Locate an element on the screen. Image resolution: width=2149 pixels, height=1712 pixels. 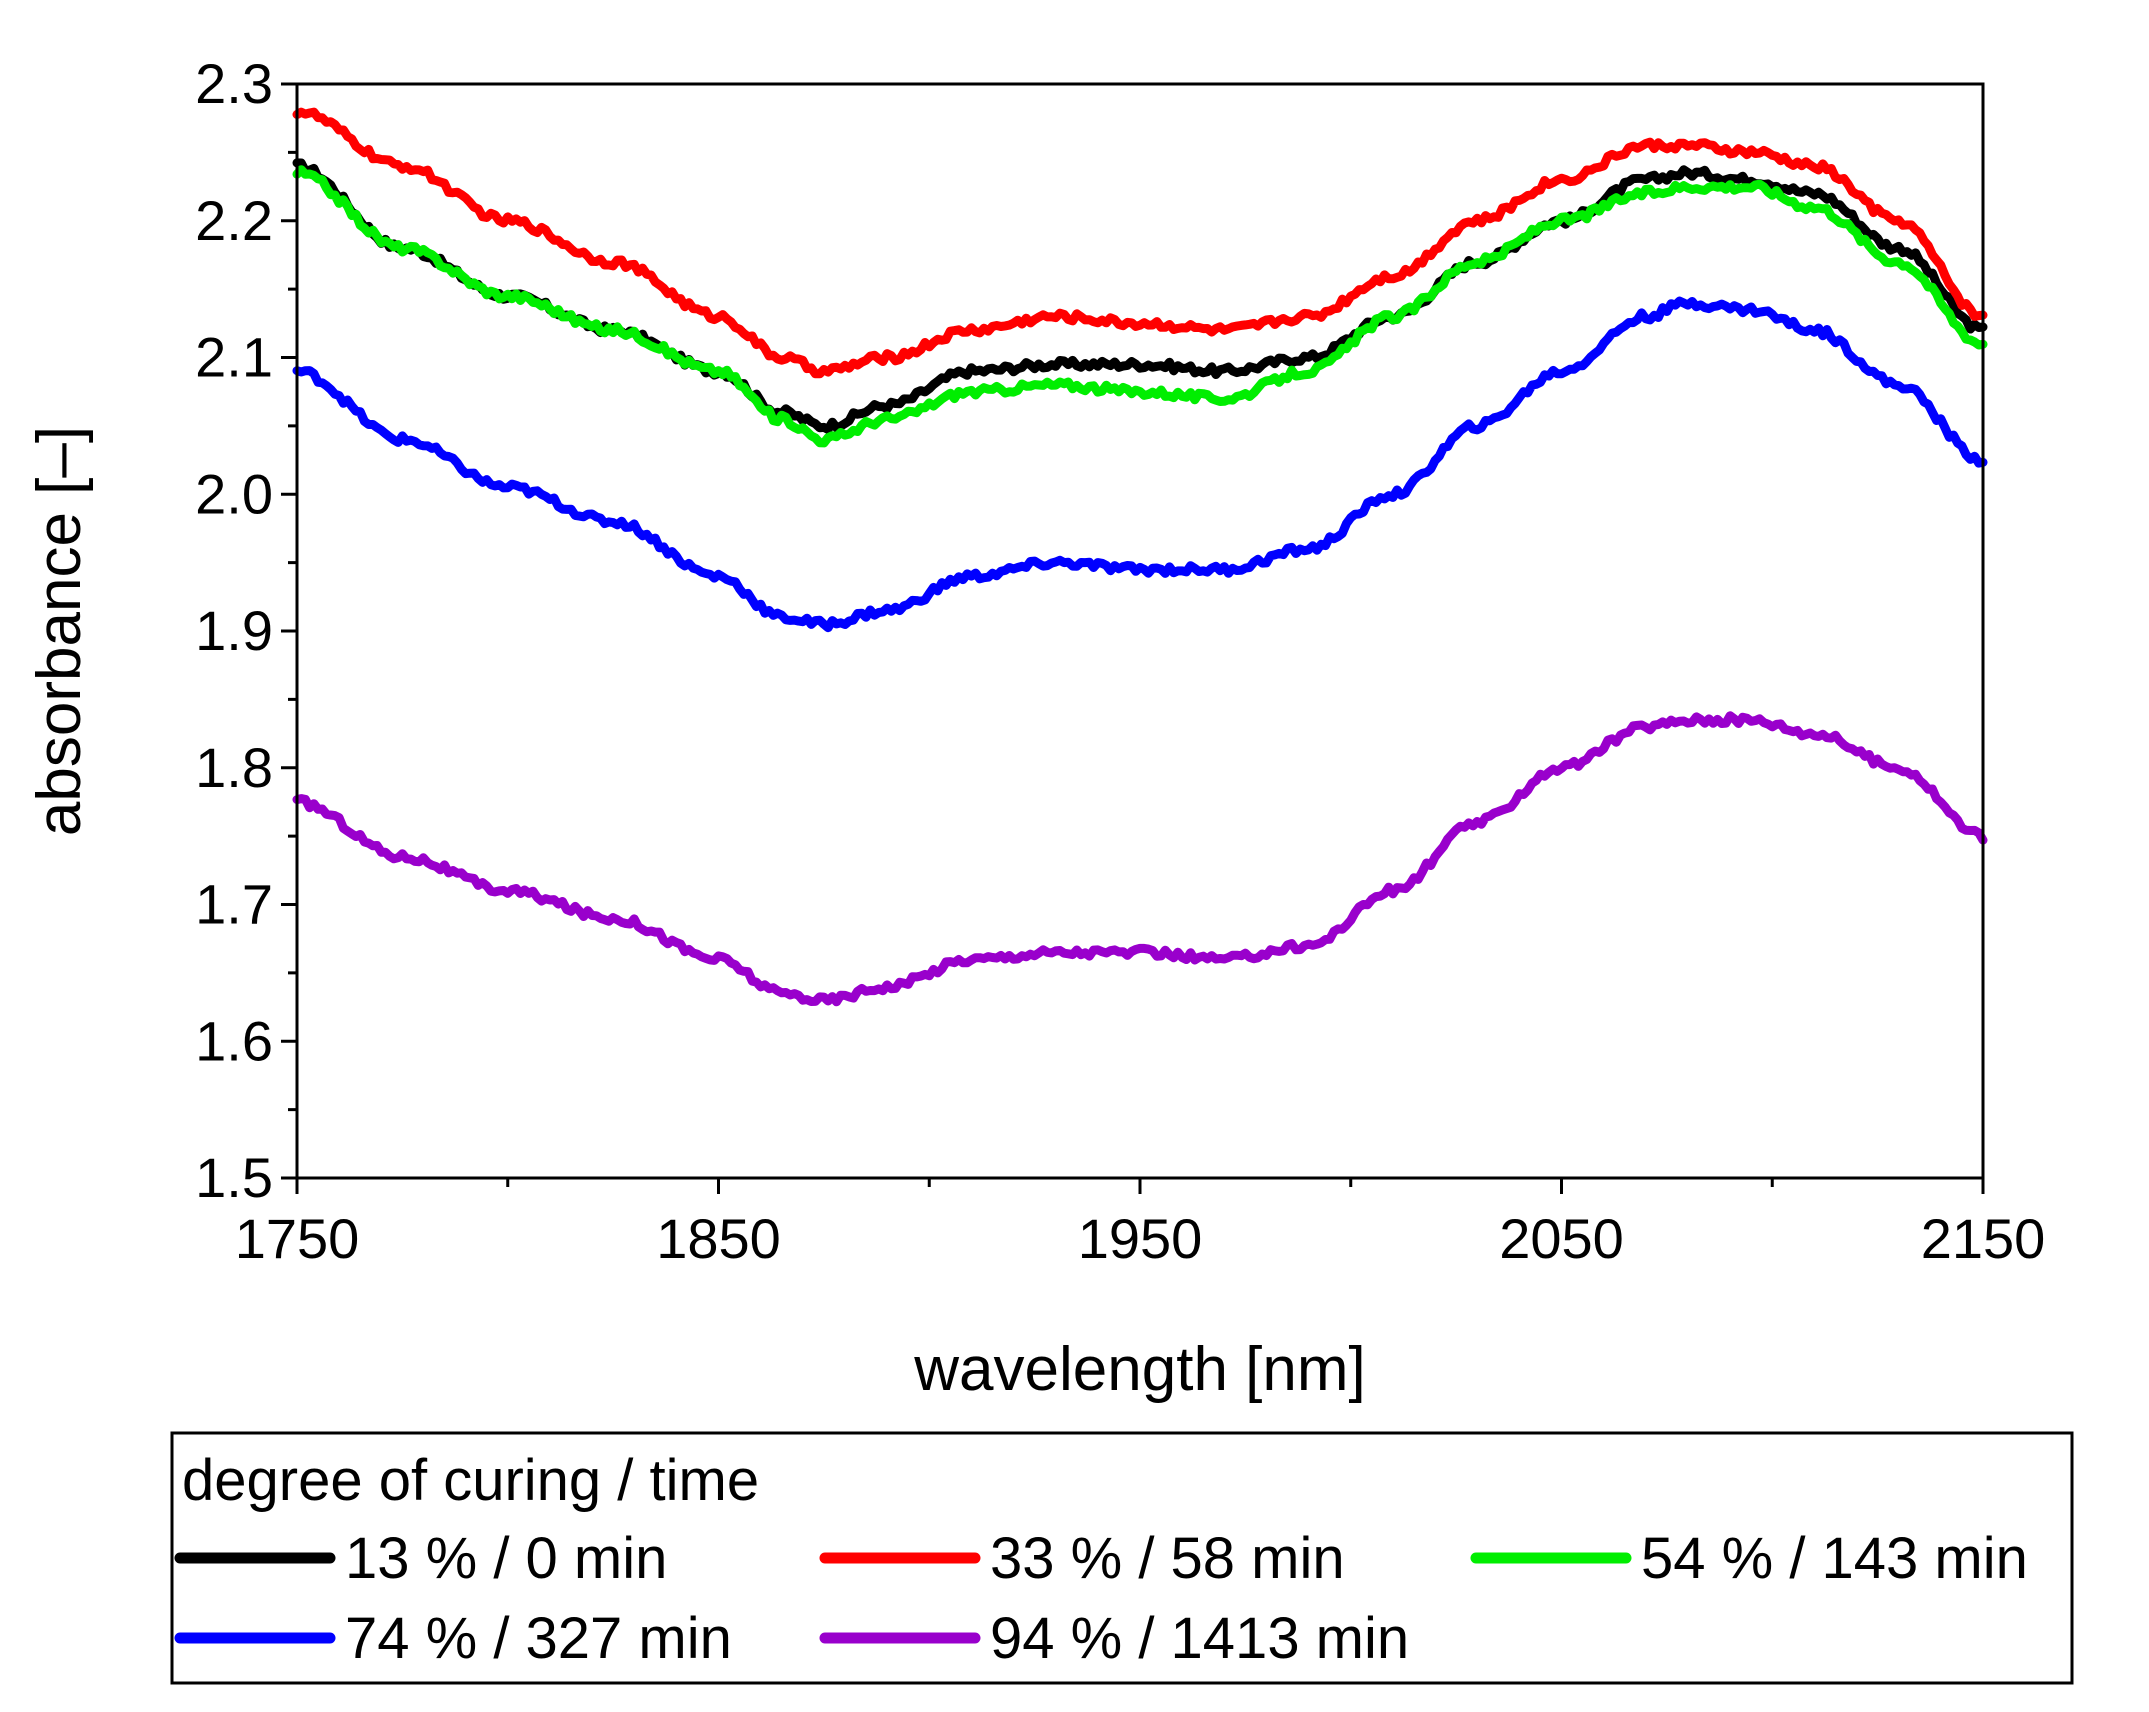
legend-item: 33 % / 58 min is located at coordinates (1082, 1558).